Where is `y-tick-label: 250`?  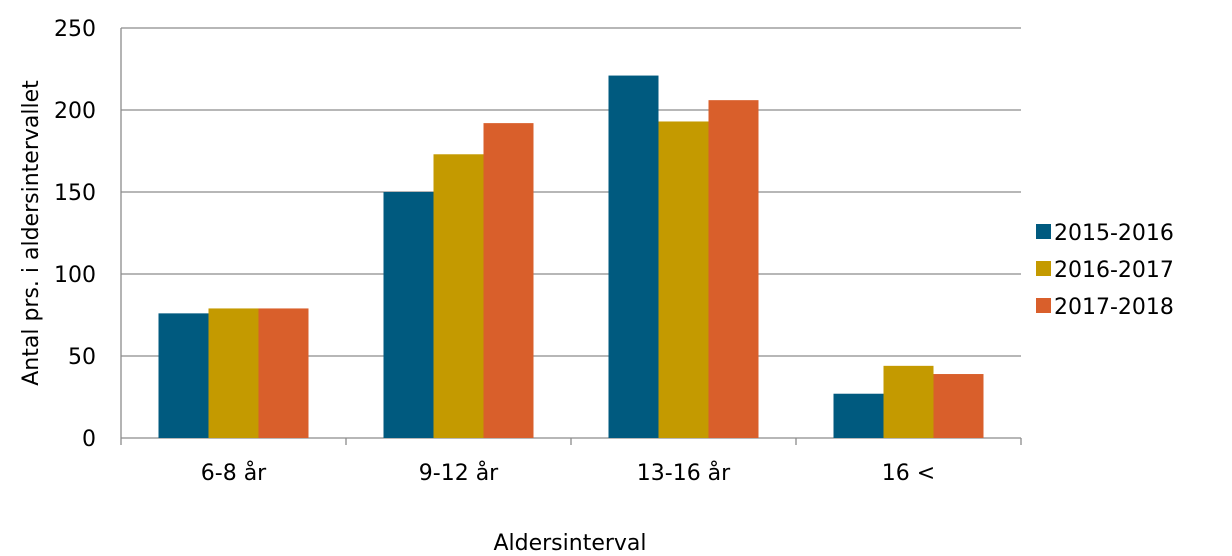 y-tick-label: 250 is located at coordinates (75, 29).